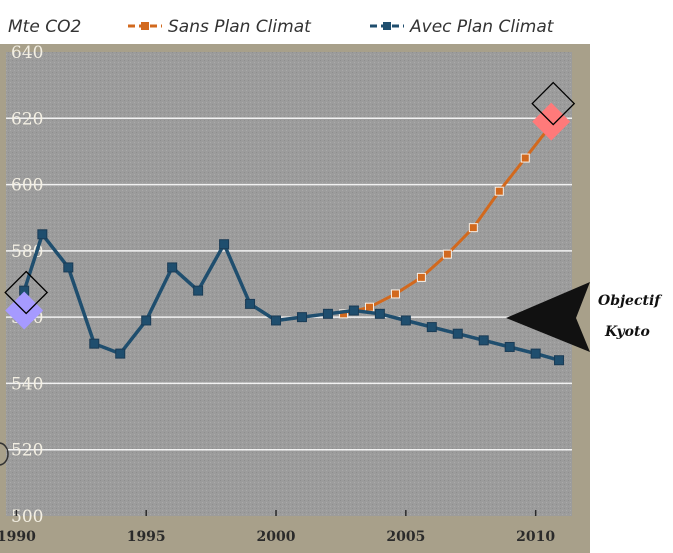 Image resolution: width=673 pixels, height=553 pixels. What do you see at coordinates (18, 537) in the screenshot?
I see `x-tick-label: 1990` at bounding box center [18, 537].